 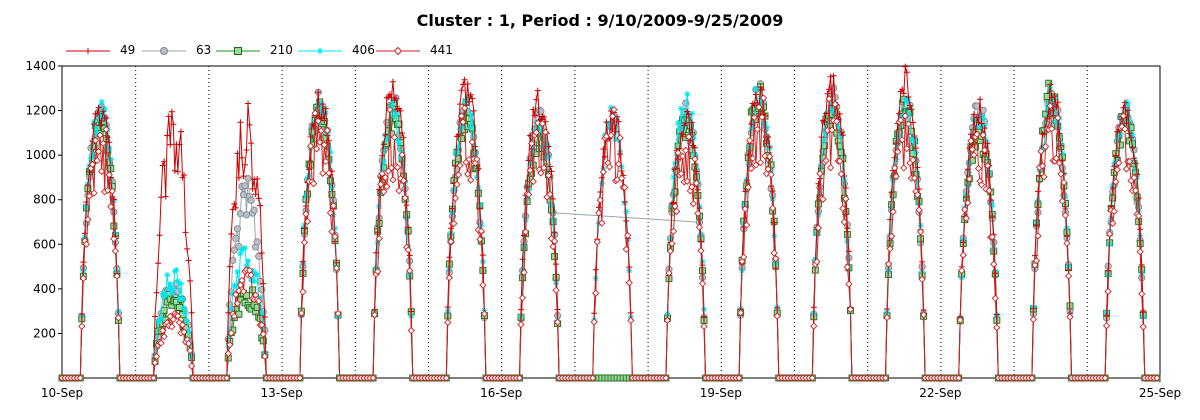 What do you see at coordinates (721, 393) in the screenshot?
I see `x-tick-label: 19-Sep` at bounding box center [721, 393].